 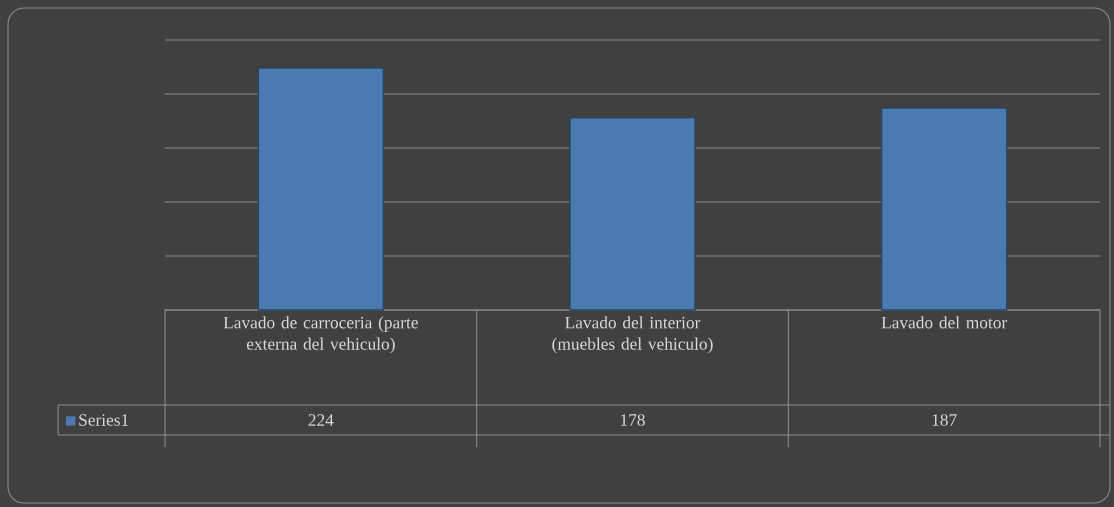 I want to click on data-label: 224, so click(x=321, y=420).